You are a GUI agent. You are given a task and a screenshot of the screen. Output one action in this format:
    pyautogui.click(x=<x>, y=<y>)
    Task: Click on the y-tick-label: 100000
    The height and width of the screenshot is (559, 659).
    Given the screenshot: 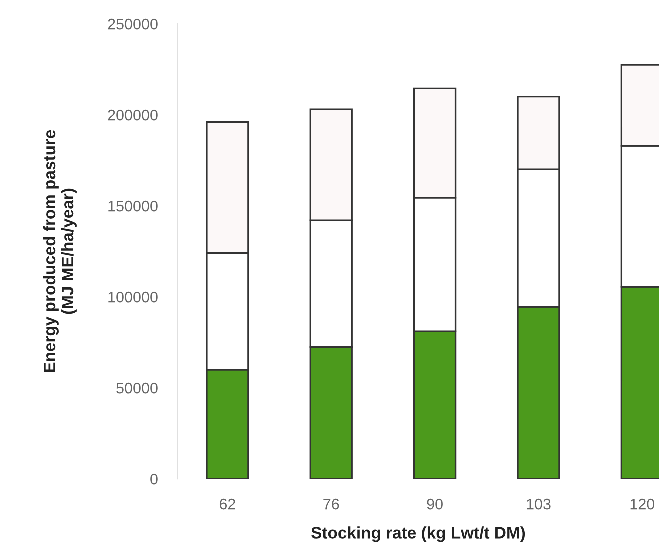 What is the action you would take?
    pyautogui.click(x=133, y=297)
    